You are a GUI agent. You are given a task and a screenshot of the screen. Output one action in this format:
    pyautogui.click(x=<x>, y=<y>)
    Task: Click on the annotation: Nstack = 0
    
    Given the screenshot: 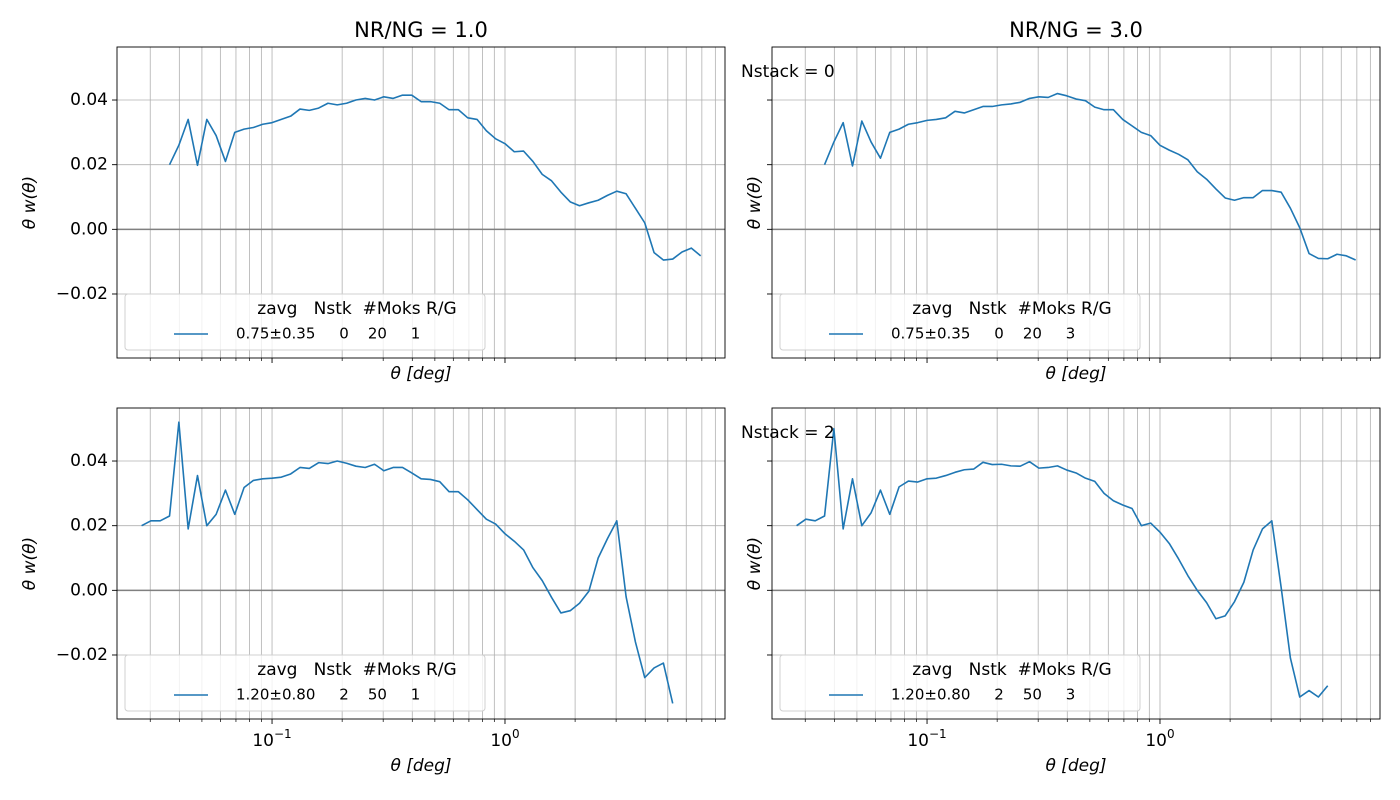 What is the action you would take?
    pyautogui.click(x=788, y=72)
    